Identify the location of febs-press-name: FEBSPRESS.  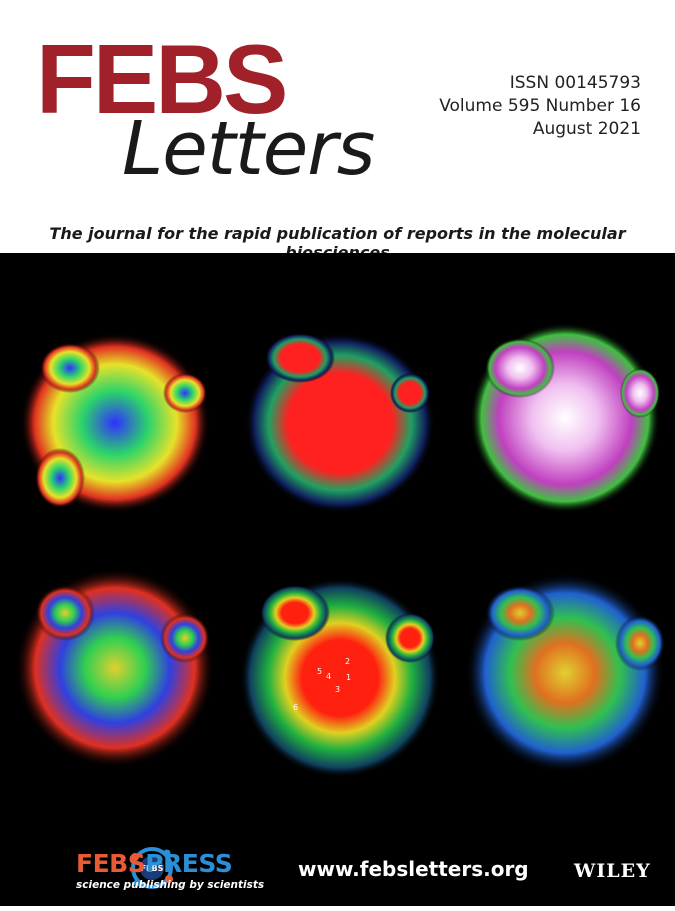
(154, 863).